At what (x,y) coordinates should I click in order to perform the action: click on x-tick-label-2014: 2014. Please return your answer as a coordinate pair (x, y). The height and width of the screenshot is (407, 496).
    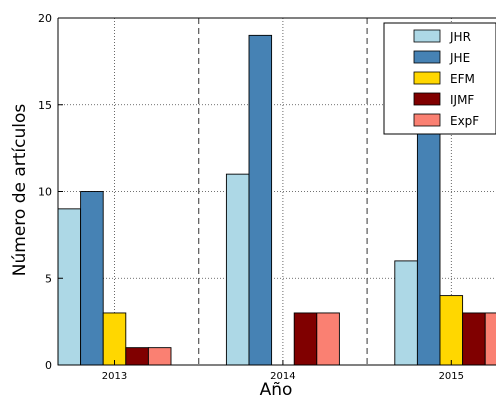
    Looking at the image, I should click on (282, 376).